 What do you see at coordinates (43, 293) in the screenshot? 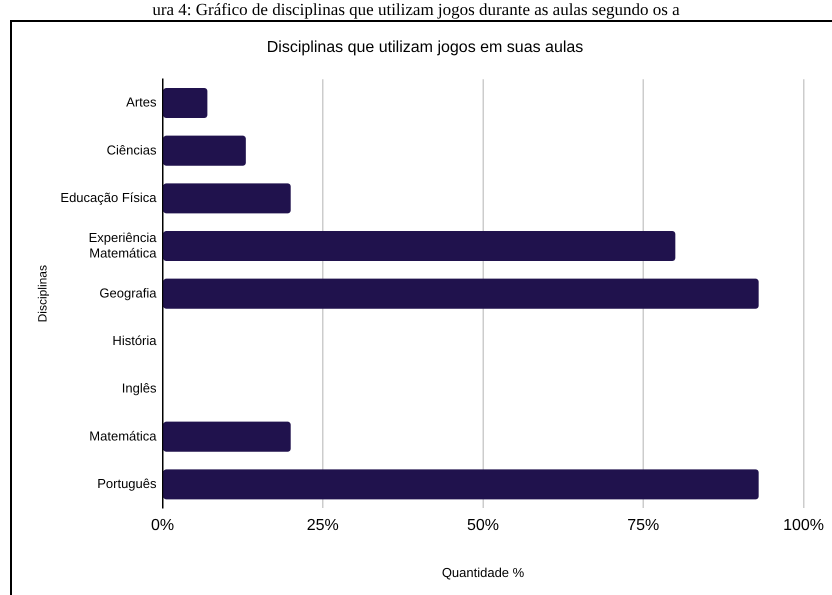
I see `y-axis-title: Disciplinas` at bounding box center [43, 293].